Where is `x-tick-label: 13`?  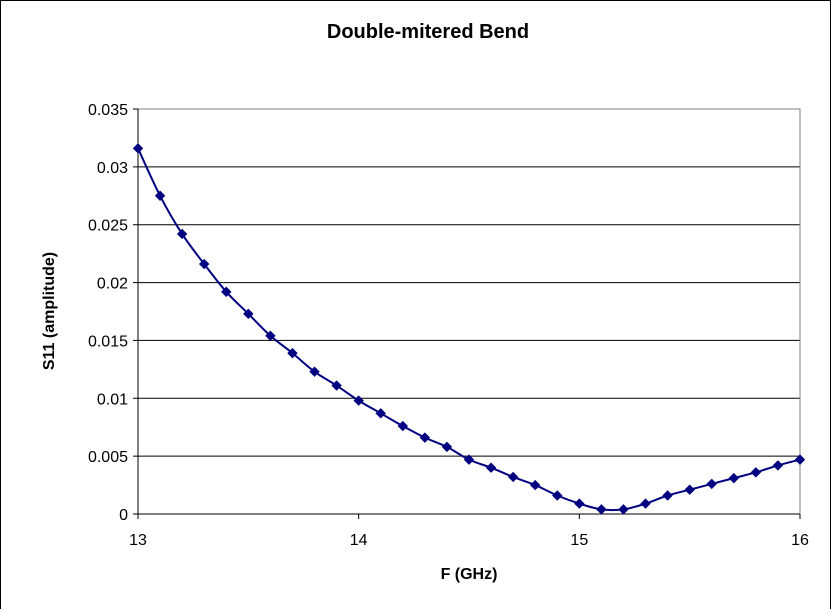
x-tick-label: 13 is located at coordinates (138, 540).